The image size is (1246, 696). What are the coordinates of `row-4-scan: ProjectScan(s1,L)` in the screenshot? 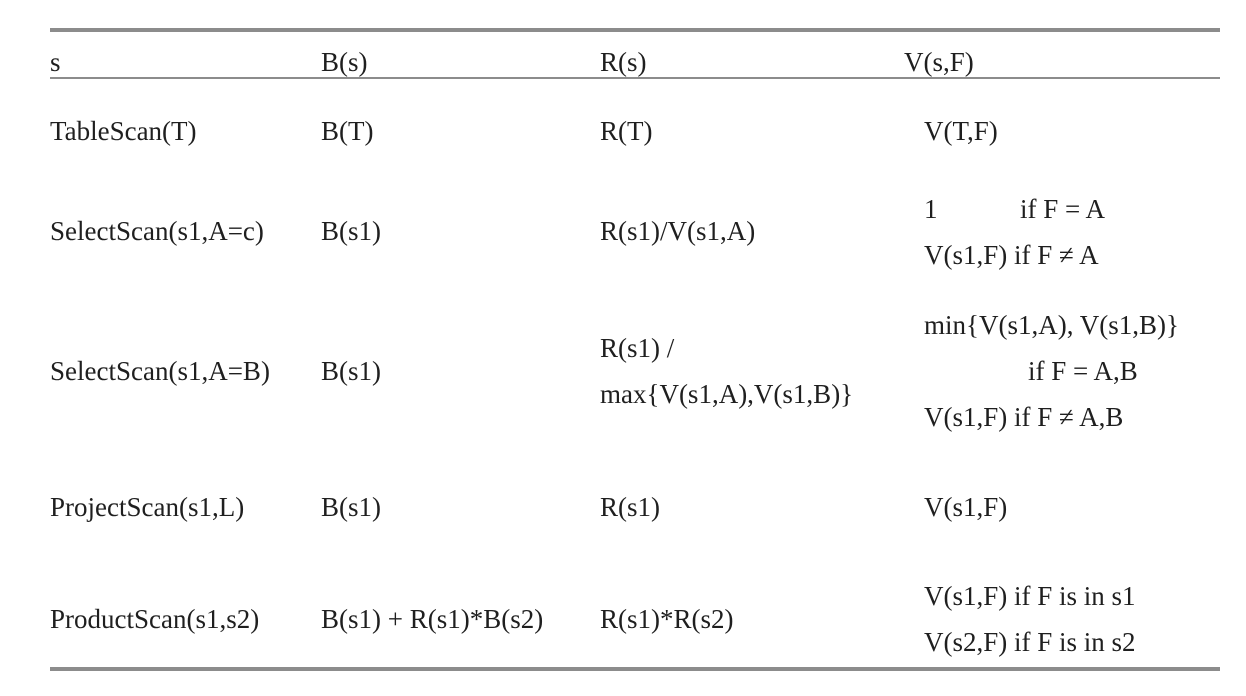 It's located at (147, 507).